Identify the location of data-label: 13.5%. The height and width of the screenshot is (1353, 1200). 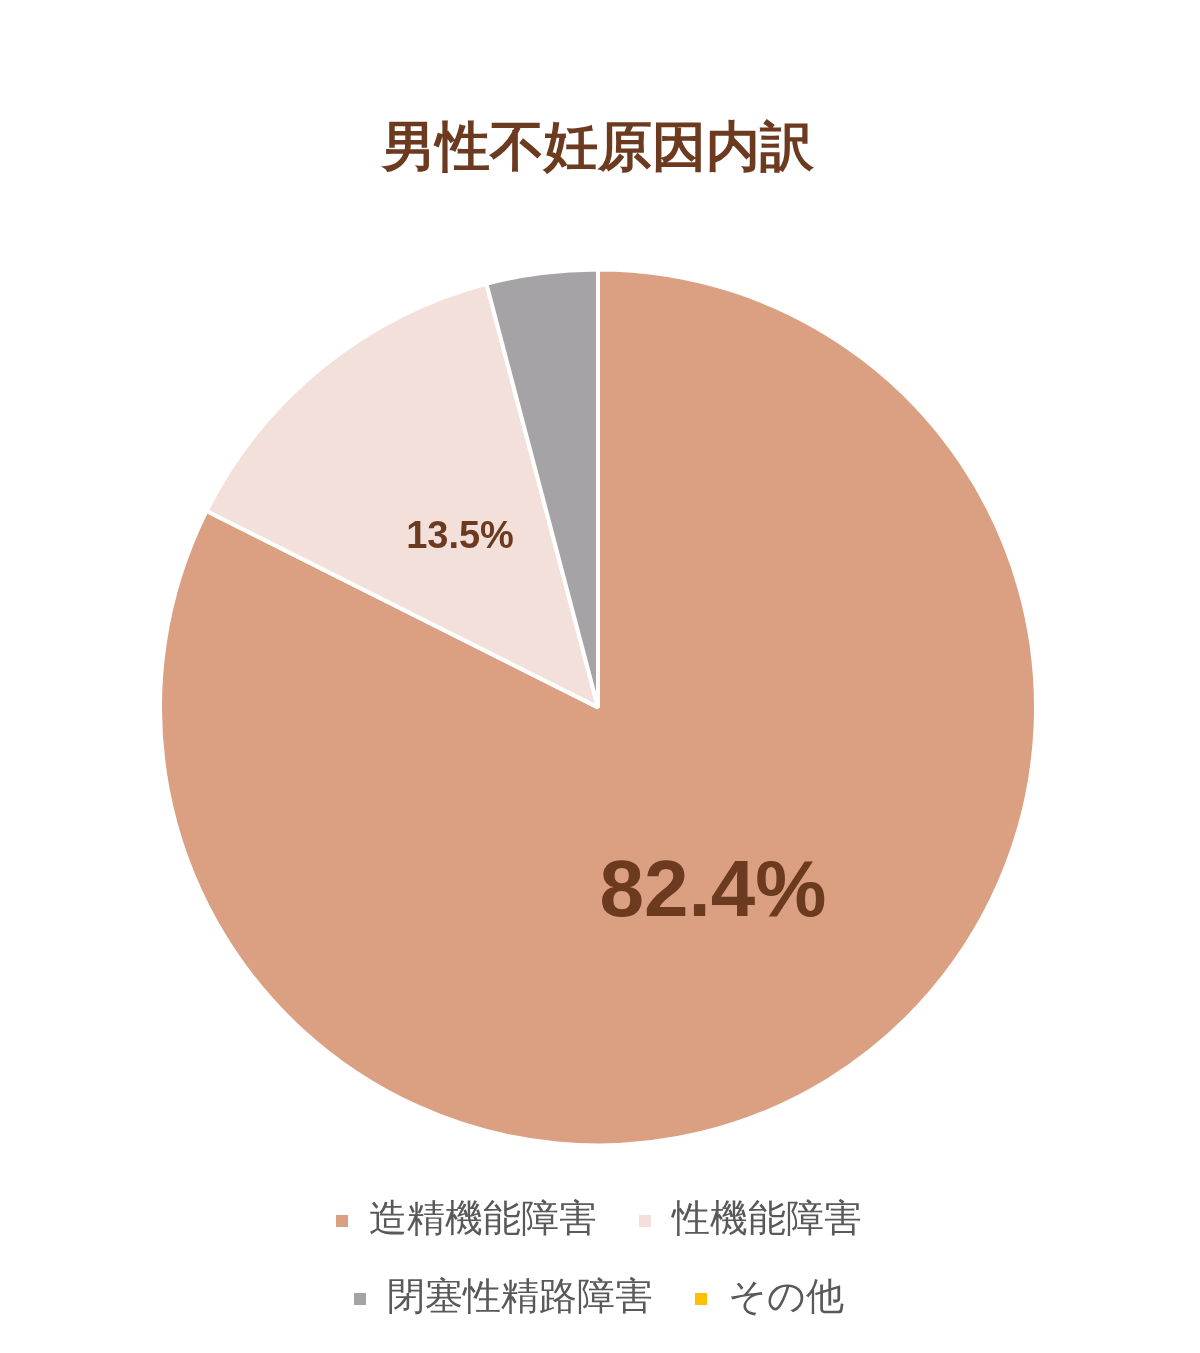
(460, 534).